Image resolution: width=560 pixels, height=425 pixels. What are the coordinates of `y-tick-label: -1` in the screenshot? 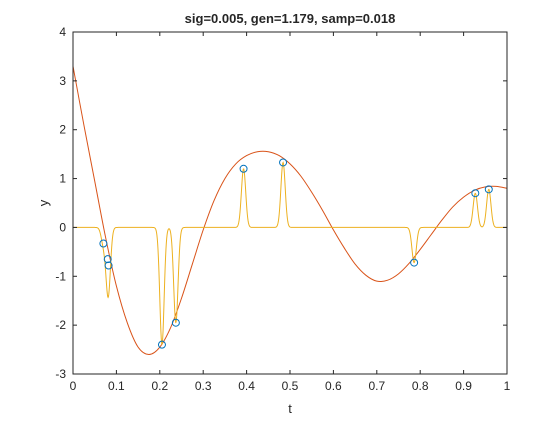 It's located at (60, 276).